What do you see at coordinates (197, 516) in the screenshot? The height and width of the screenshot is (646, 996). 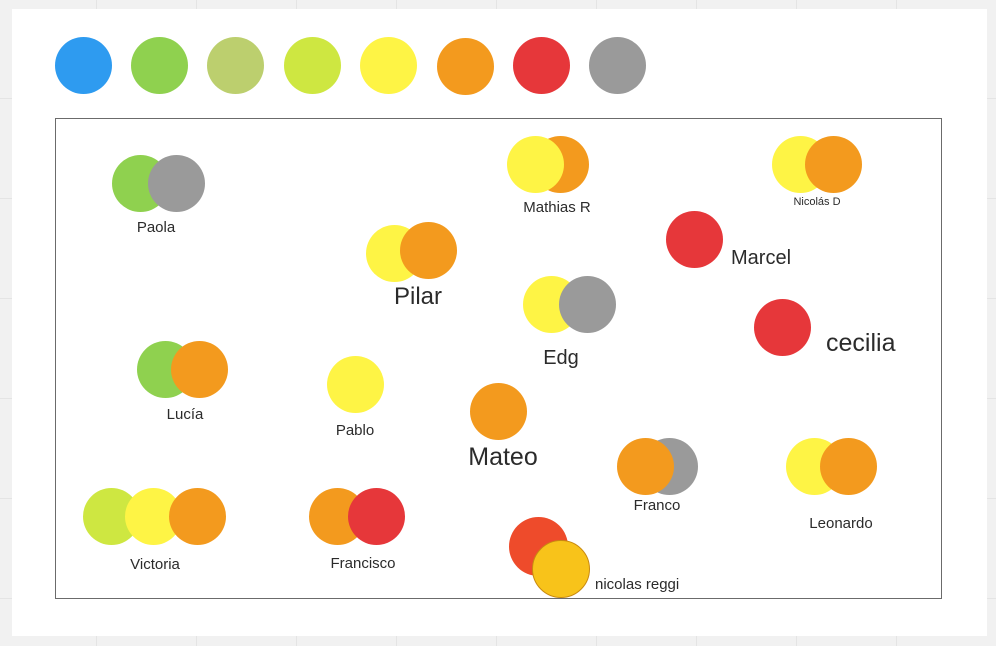 I see `victoria-orange-circle` at bounding box center [197, 516].